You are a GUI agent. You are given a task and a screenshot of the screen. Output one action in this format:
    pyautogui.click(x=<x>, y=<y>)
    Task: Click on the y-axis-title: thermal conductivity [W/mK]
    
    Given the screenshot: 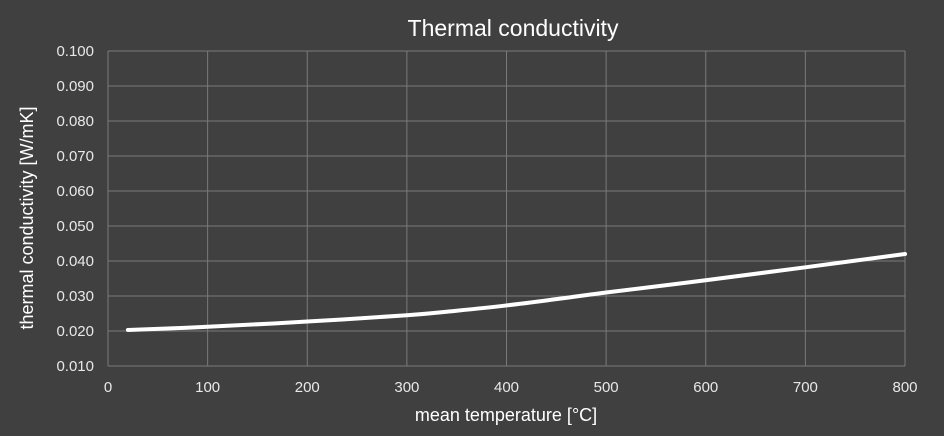 What is the action you would take?
    pyautogui.click(x=27, y=217)
    